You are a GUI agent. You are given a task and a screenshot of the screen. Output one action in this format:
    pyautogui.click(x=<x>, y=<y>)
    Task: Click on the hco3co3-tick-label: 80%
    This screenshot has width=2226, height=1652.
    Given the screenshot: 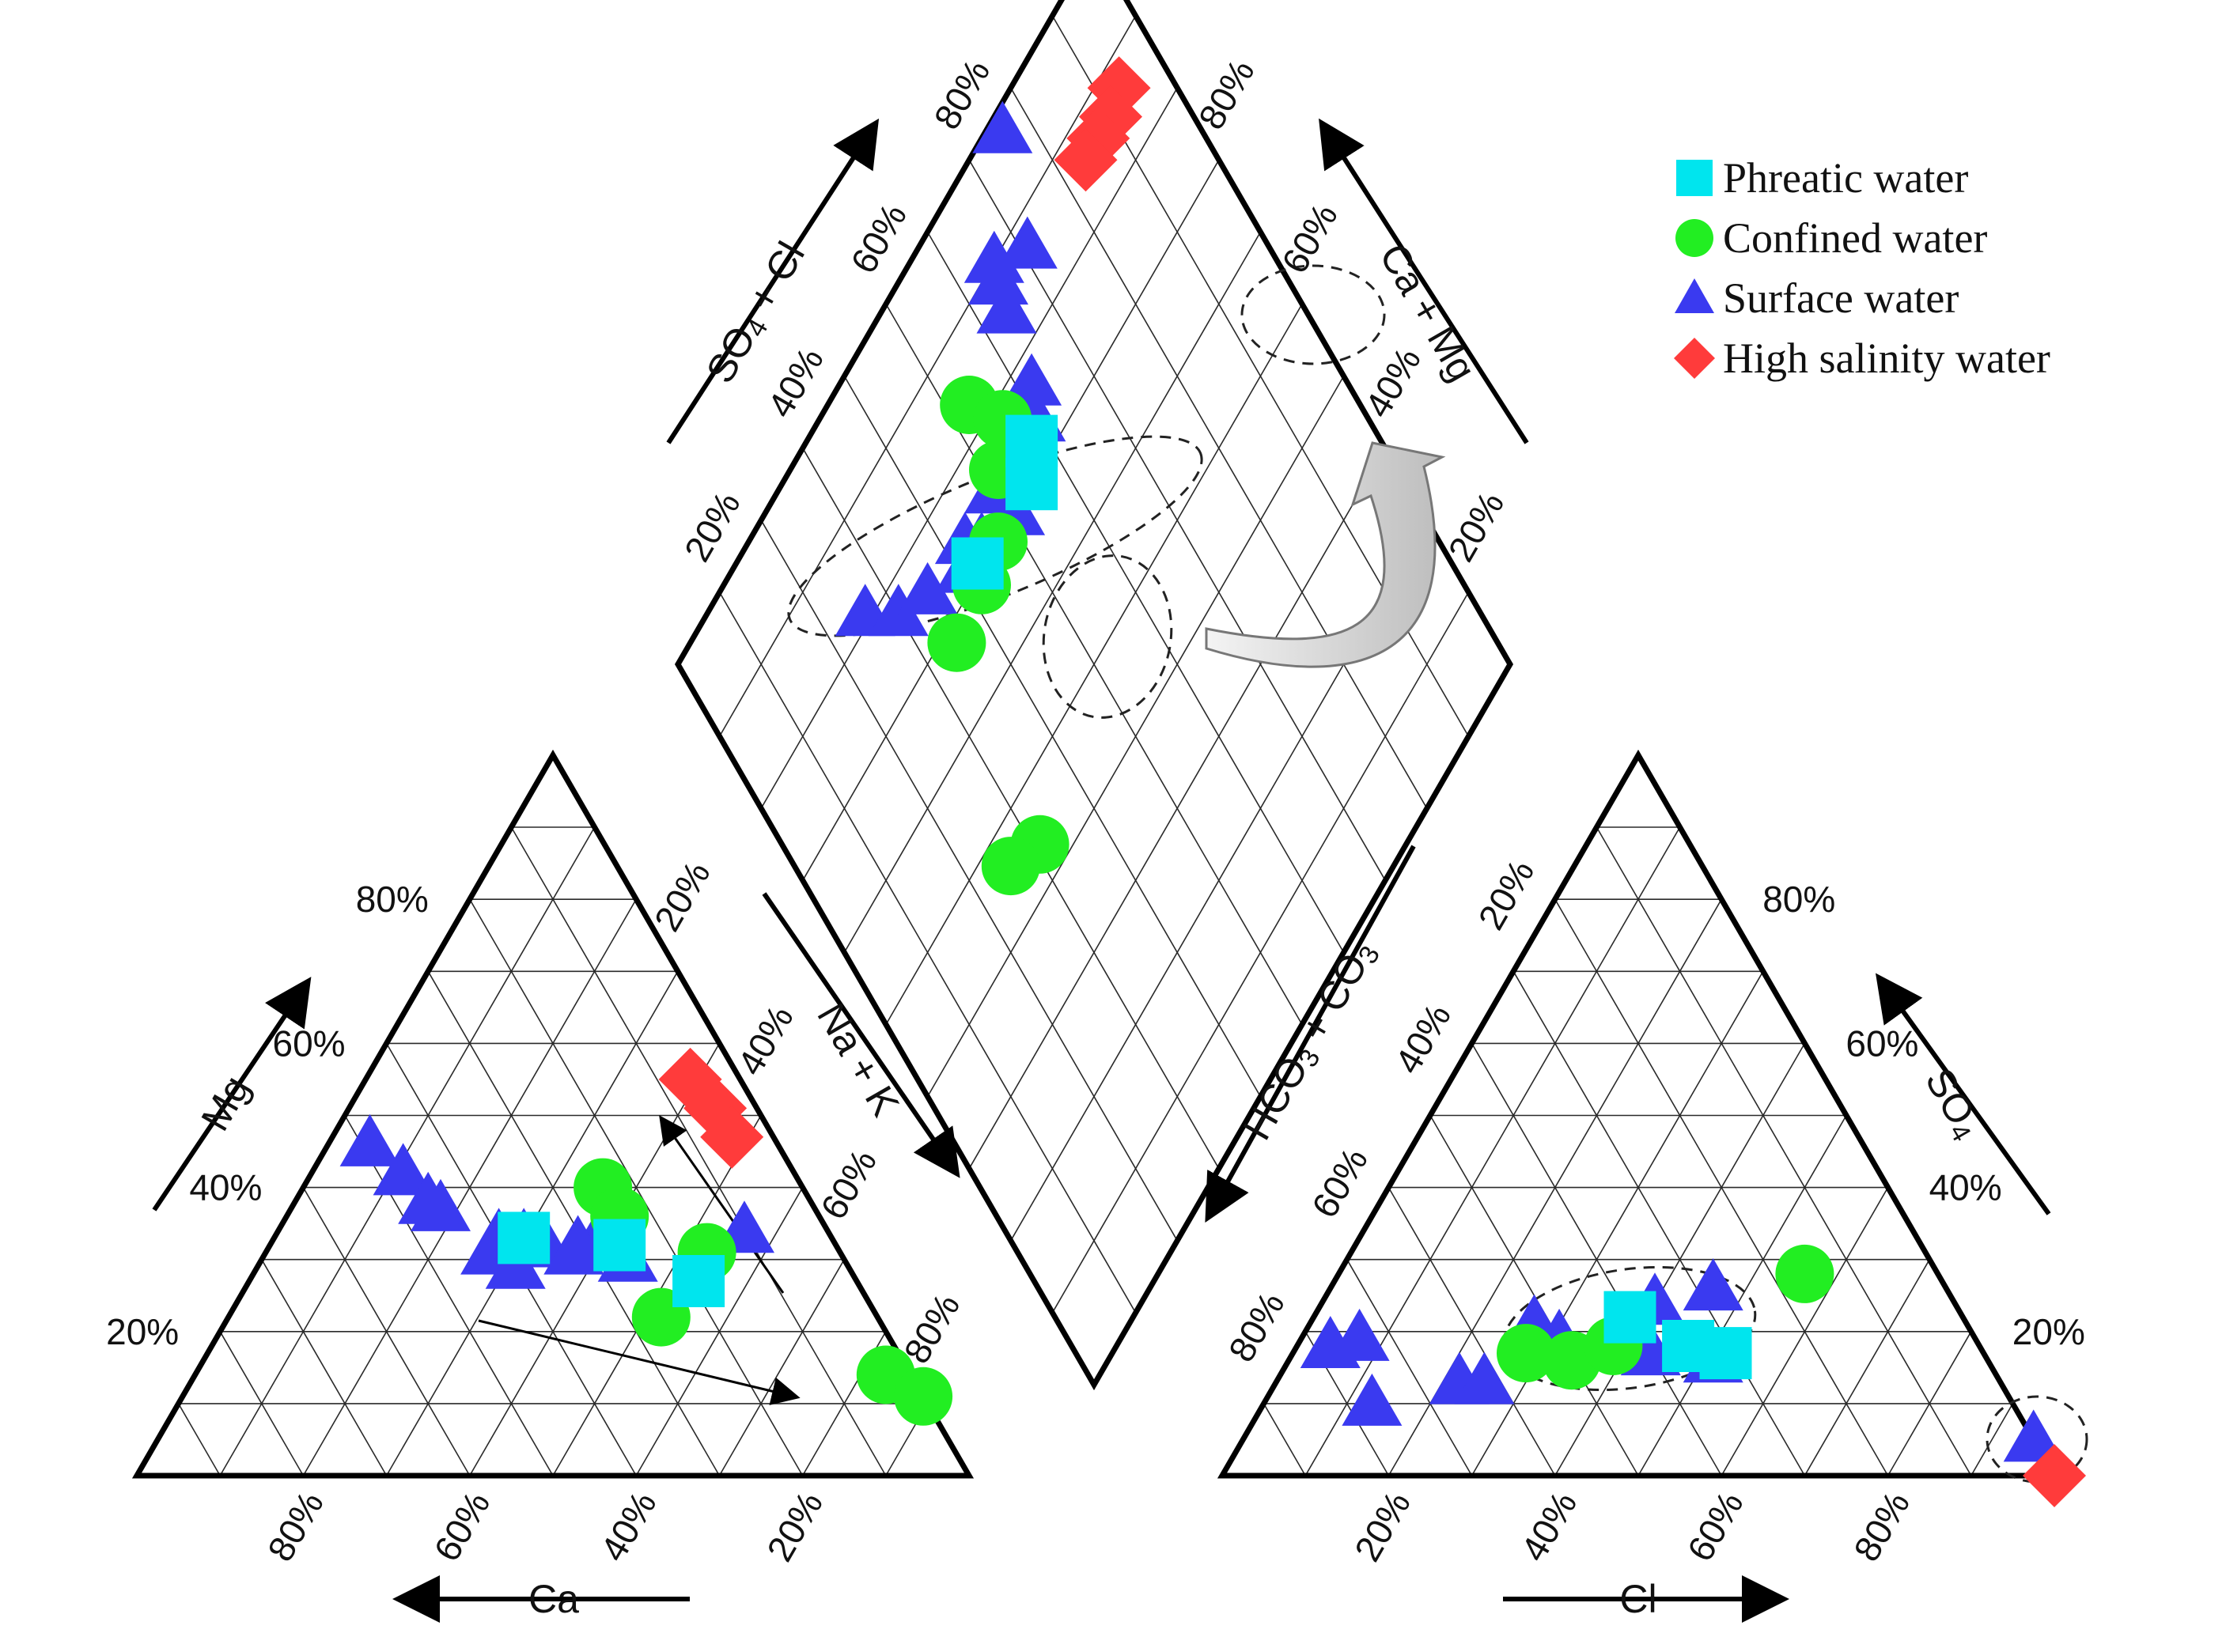 What is the action you would take?
    pyautogui.click(x=1257, y=1327)
    